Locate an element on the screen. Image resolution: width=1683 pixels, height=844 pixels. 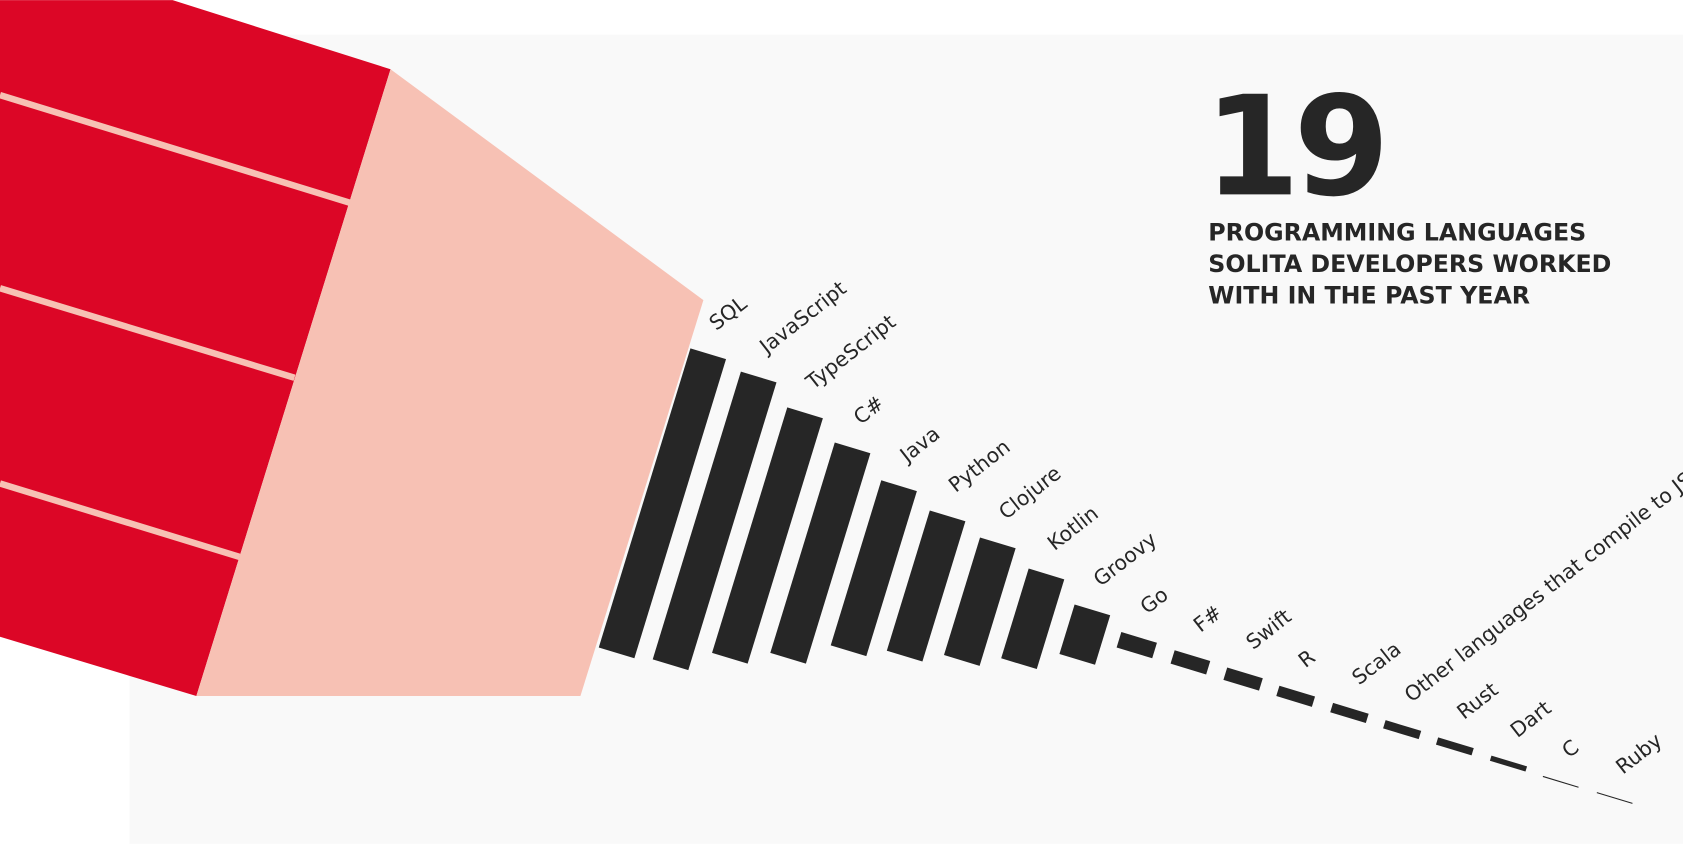
subtitle-line: WITH IN THE PAST YEAR is located at coordinates (1369, 295).